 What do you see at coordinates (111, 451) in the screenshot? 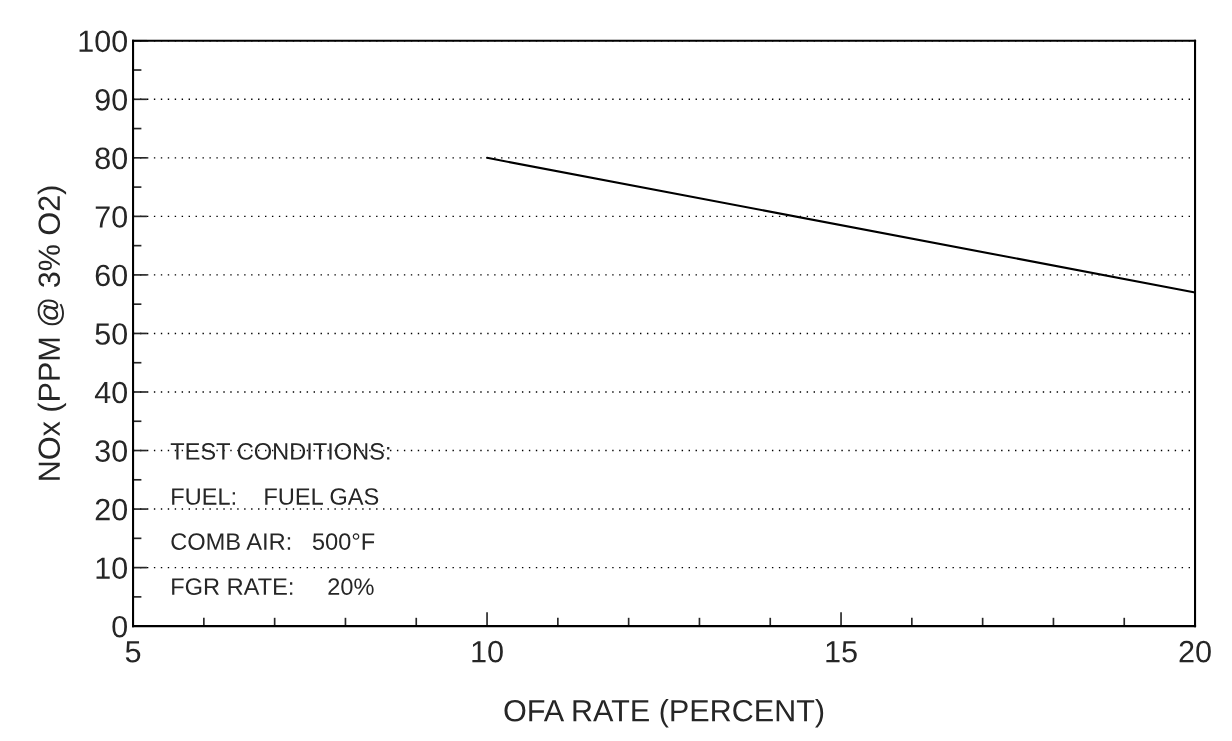
I see `y-tick-label: 30` at bounding box center [111, 451].